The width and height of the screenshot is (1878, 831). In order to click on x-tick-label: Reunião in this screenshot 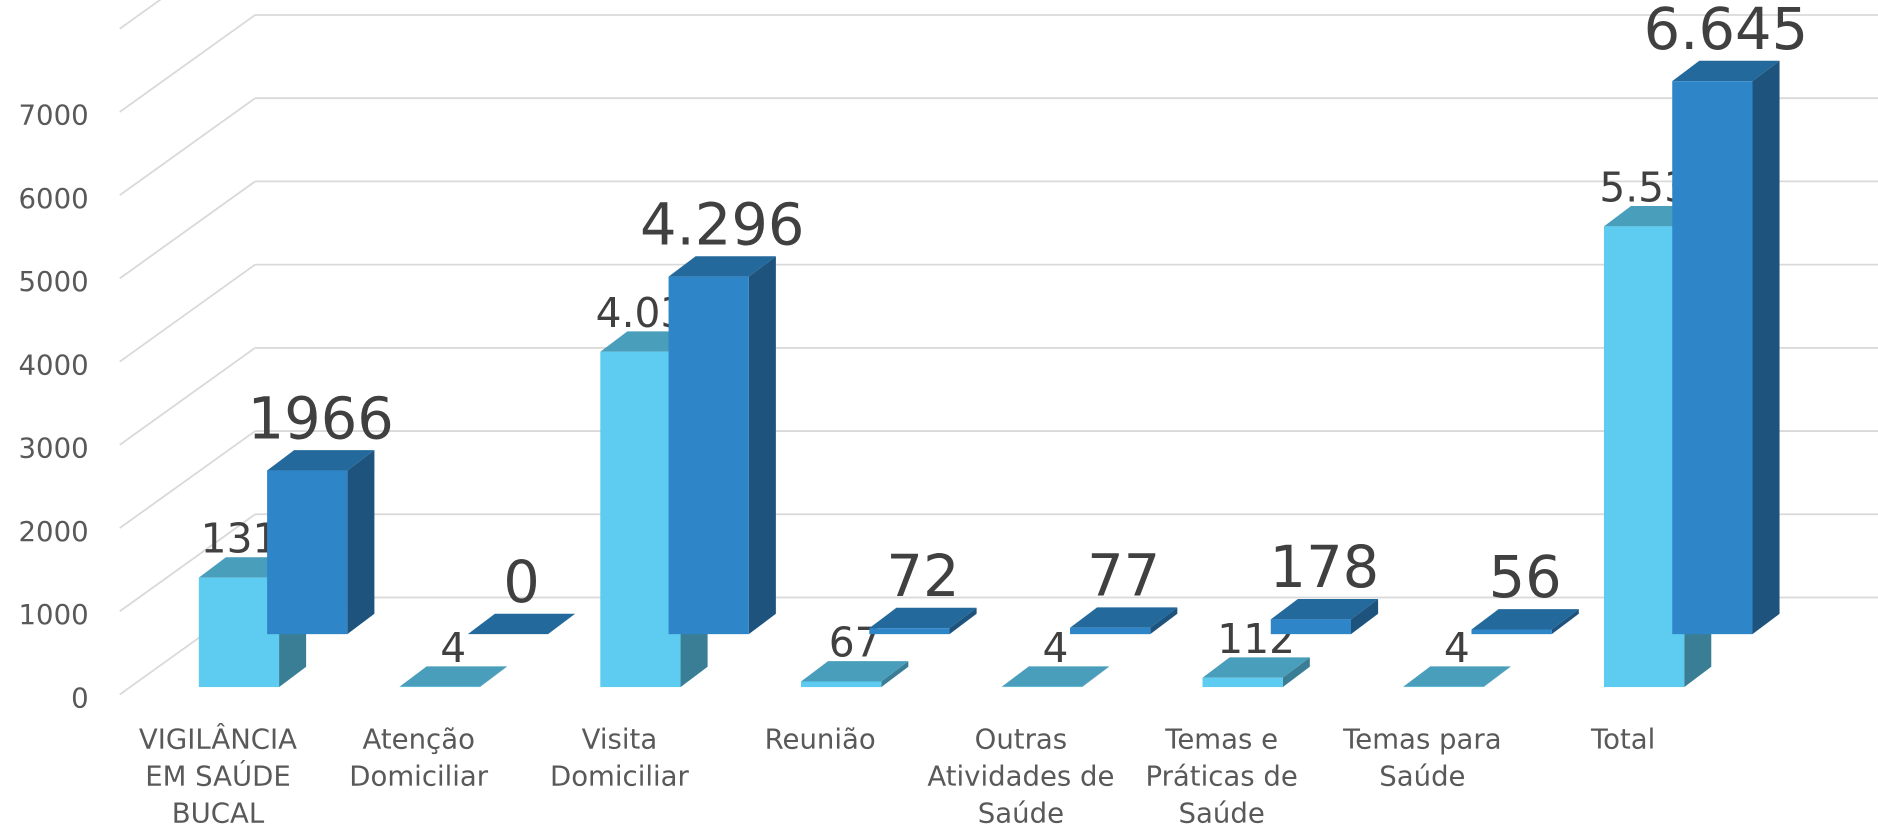, I will do `click(820, 740)`.